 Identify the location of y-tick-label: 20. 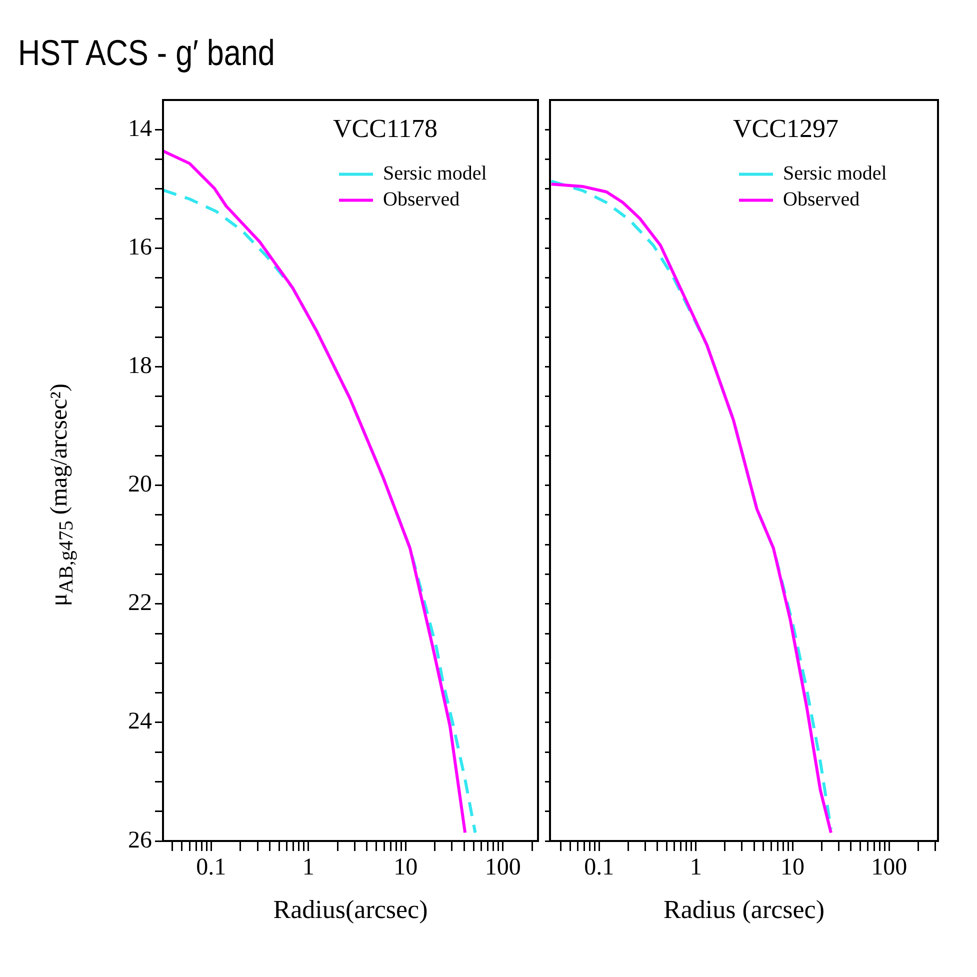
(140, 485).